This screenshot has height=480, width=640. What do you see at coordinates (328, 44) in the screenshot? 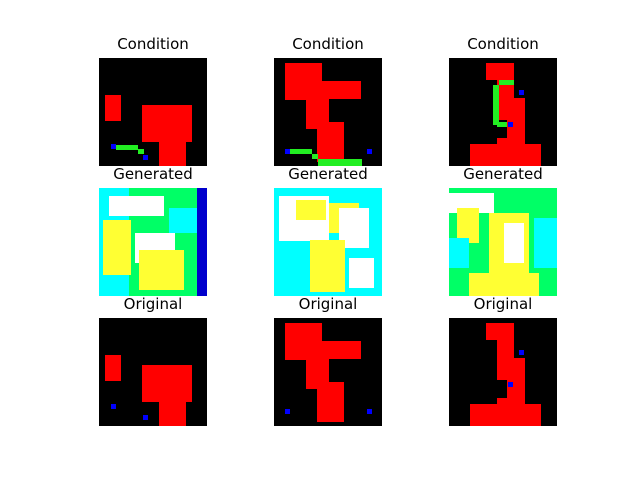
I see `title-condition-2: Condition` at bounding box center [328, 44].